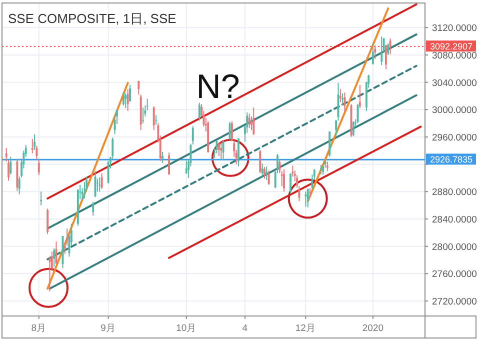  I want to click on y-tick-label: 3120.0000, so click(454, 28).